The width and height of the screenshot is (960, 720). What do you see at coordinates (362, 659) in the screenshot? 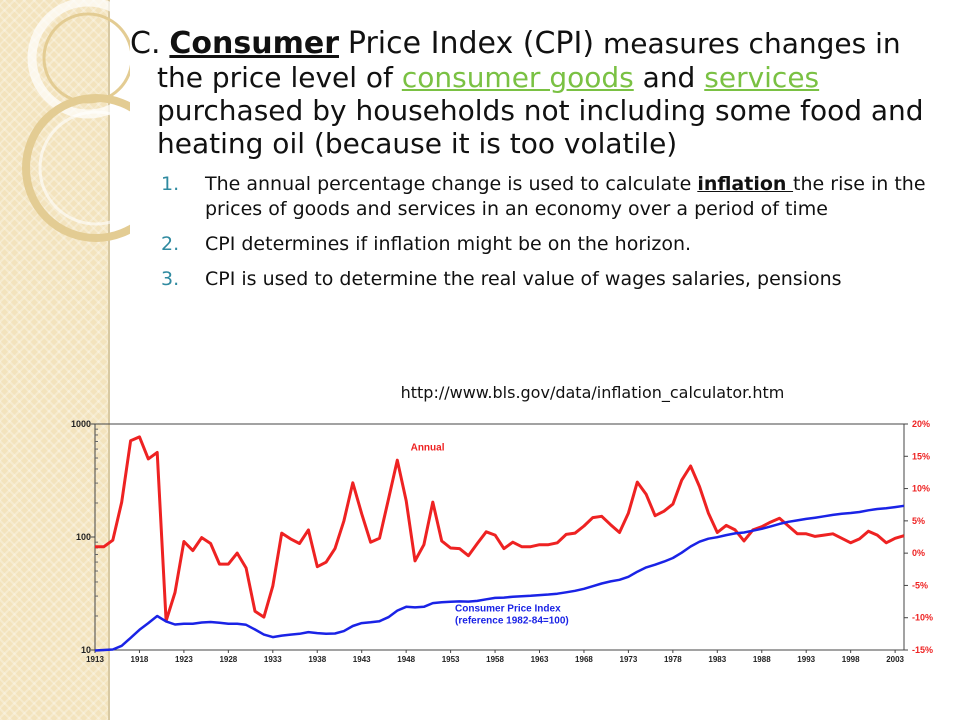
I see `x-tick-label: 1943` at bounding box center [362, 659].